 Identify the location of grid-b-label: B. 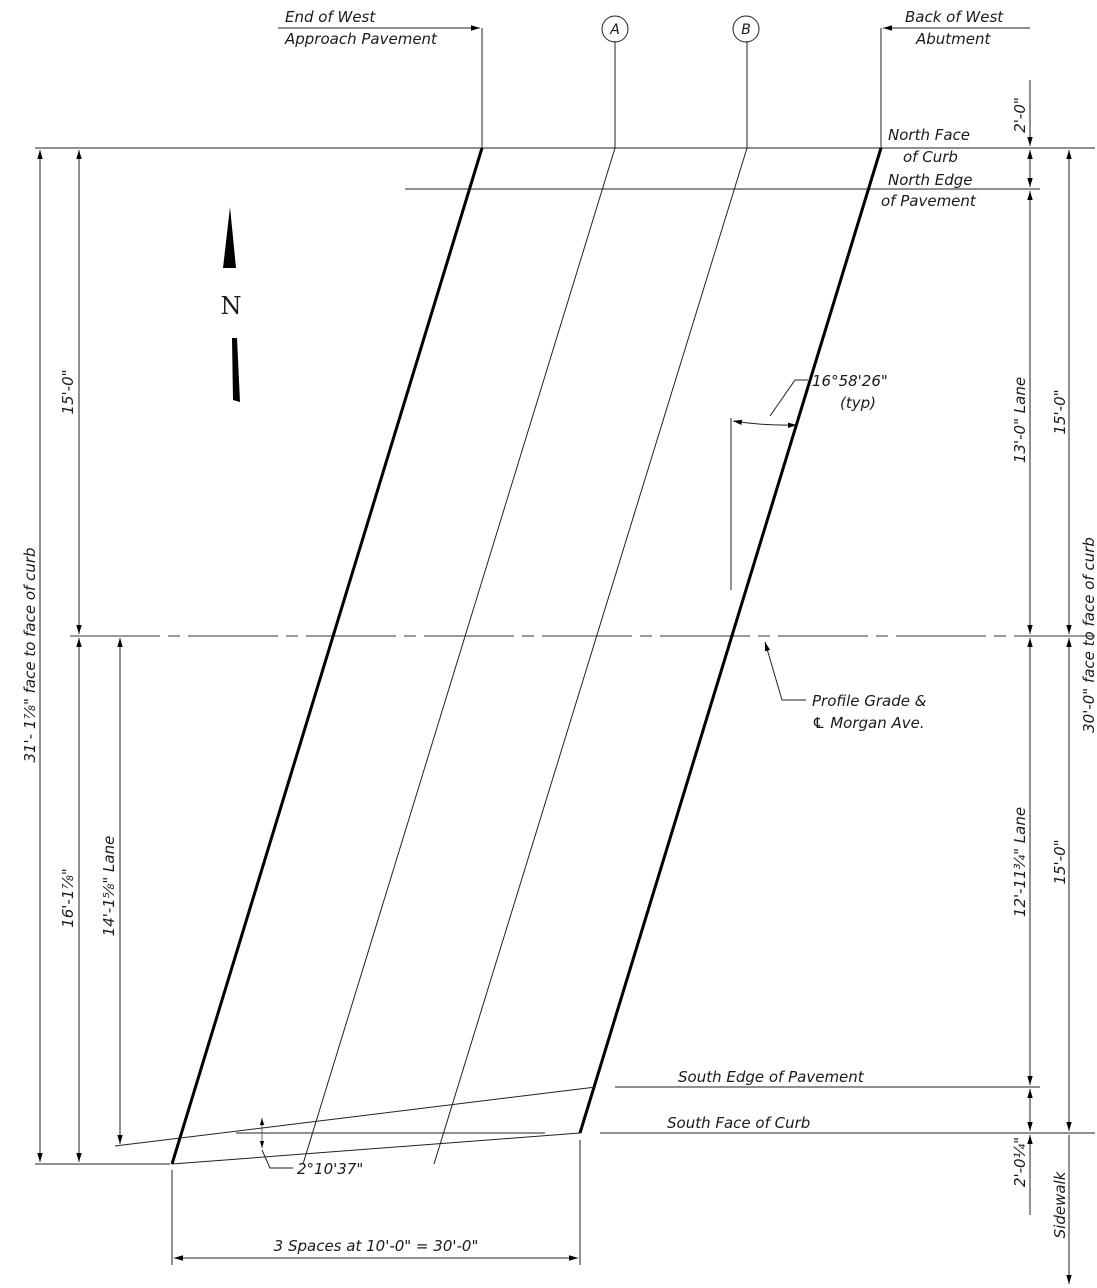
(746, 30).